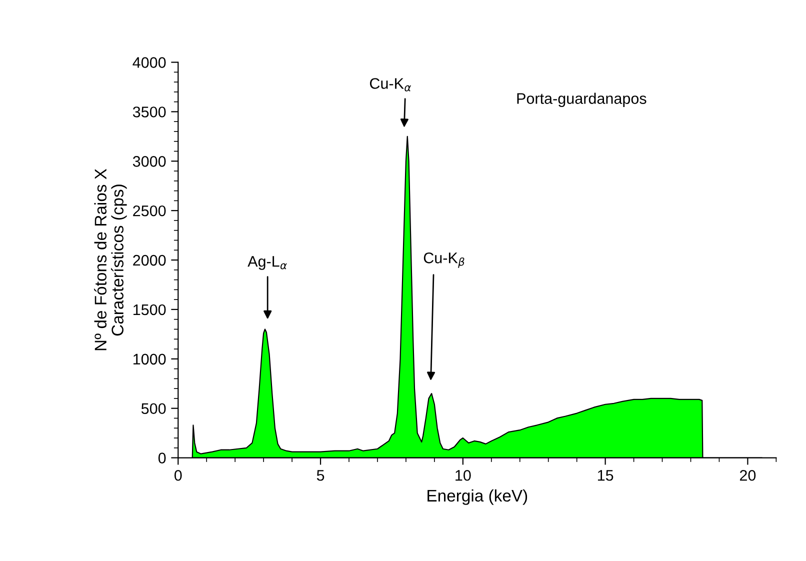  I want to click on x-tick-label: 10, so click(463, 475).